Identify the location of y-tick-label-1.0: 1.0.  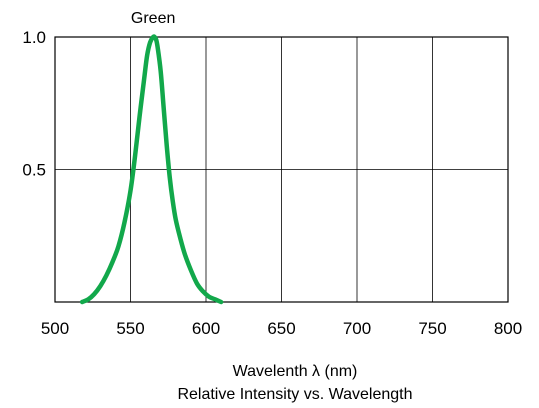
(34, 37).